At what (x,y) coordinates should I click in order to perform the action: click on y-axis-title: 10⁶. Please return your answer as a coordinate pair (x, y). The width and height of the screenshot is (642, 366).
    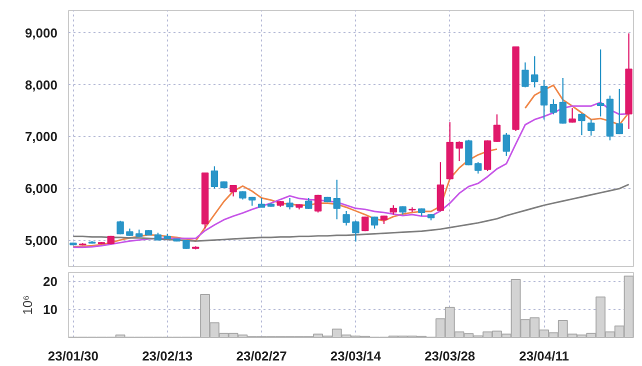
    Looking at the image, I should click on (28, 305).